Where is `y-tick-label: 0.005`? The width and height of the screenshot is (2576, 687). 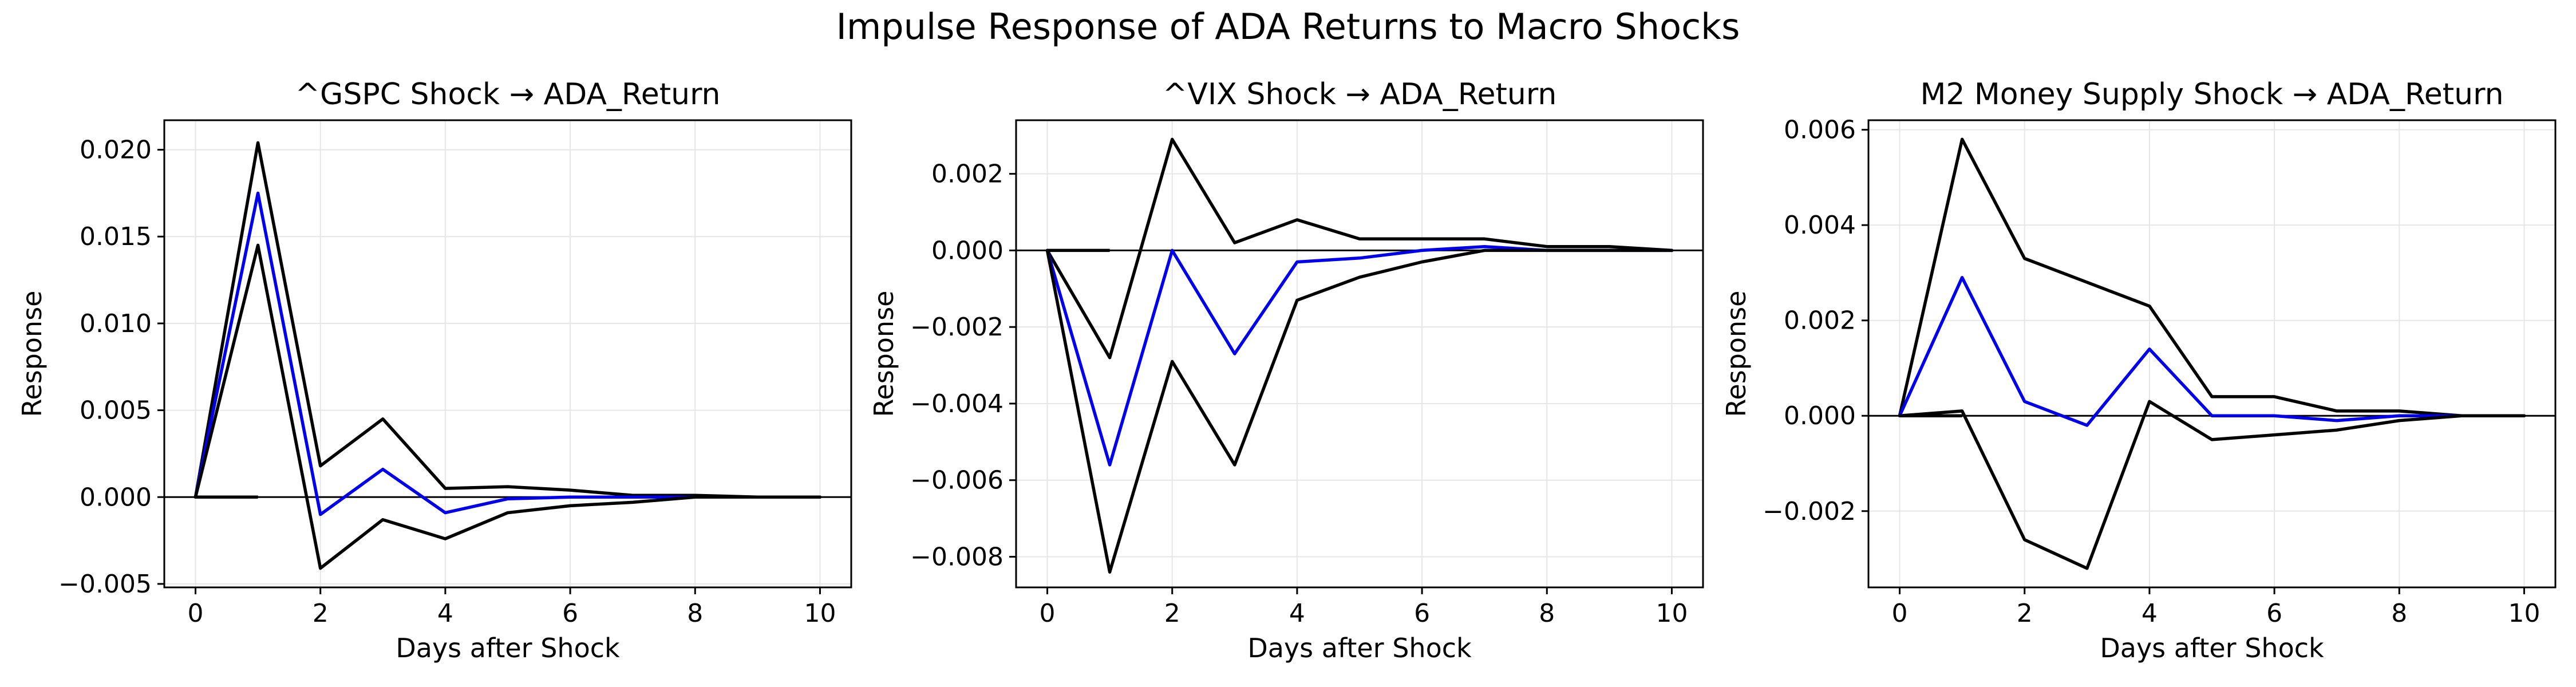
y-tick-label: 0.005 is located at coordinates (116, 410).